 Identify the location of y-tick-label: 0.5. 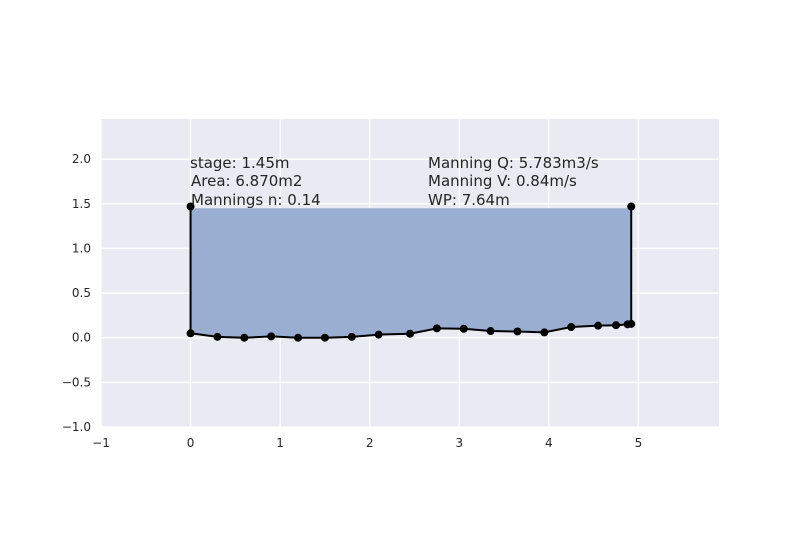
(81, 293).